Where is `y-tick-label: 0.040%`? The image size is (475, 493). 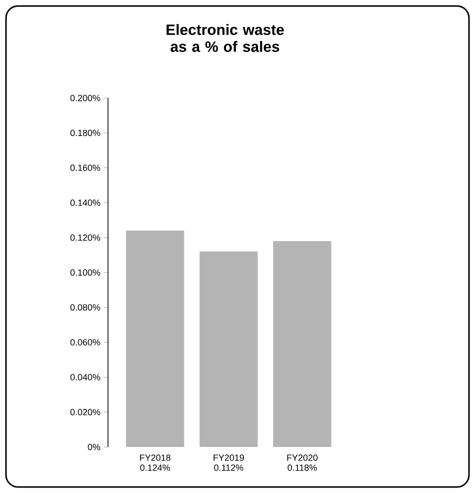 y-tick-label: 0.040% is located at coordinates (85, 377).